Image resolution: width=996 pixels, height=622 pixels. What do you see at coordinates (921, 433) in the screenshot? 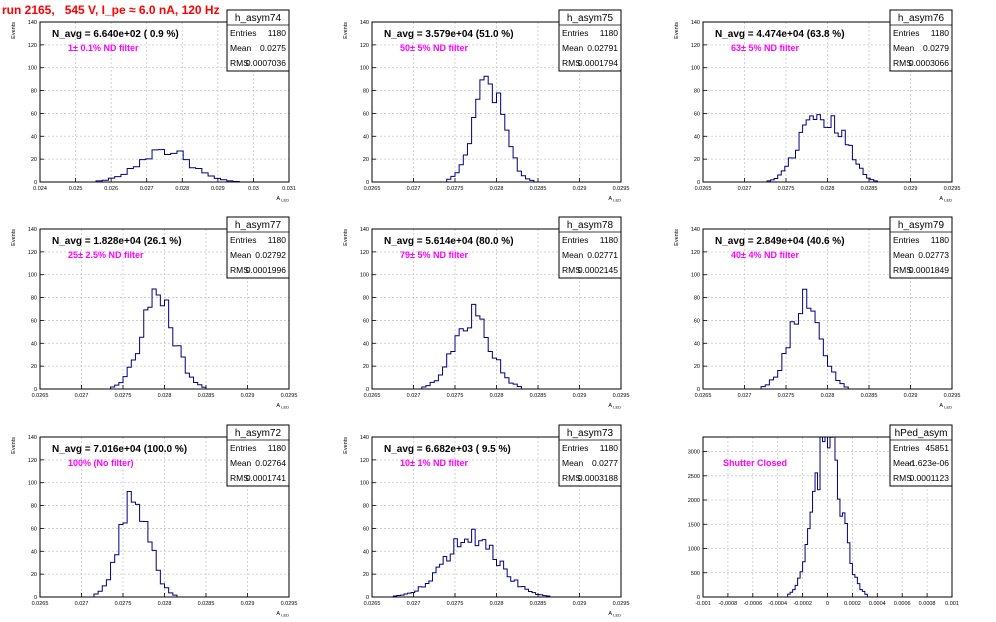
I see `stats-title: hPed_asym` at bounding box center [921, 433].